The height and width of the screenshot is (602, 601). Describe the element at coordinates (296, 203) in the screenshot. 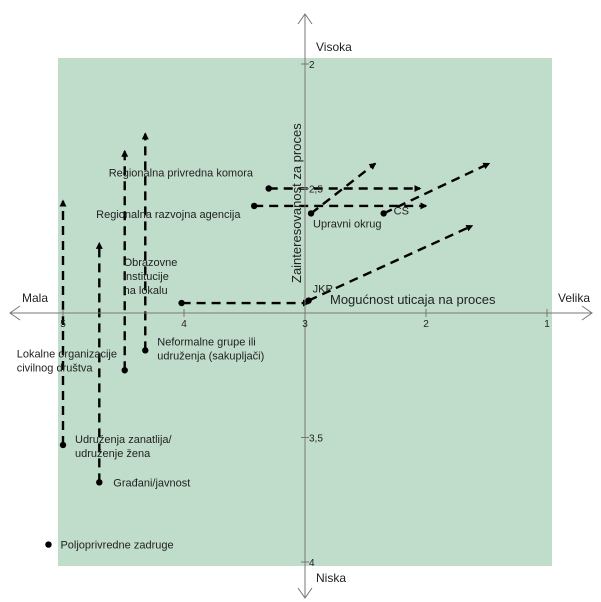

I see `y-axis-title: Zainteresovanost za proces` at that location.